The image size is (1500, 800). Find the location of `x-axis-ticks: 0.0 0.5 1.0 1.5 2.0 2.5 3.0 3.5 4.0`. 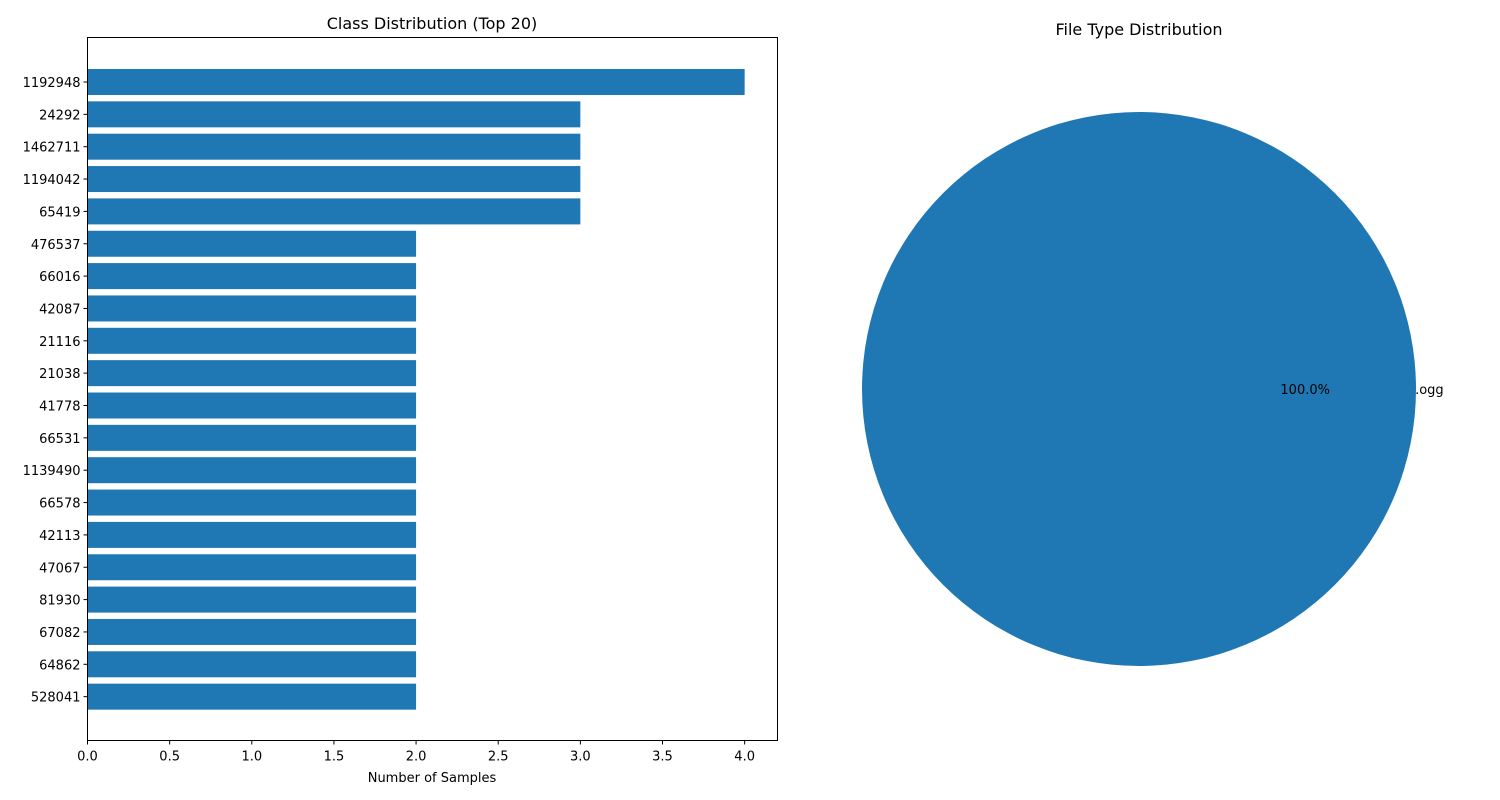

x-axis-ticks: 0.0 0.5 1.0 1.5 2.0 2.5 3.0 3.5 4.0 is located at coordinates (416, 752).